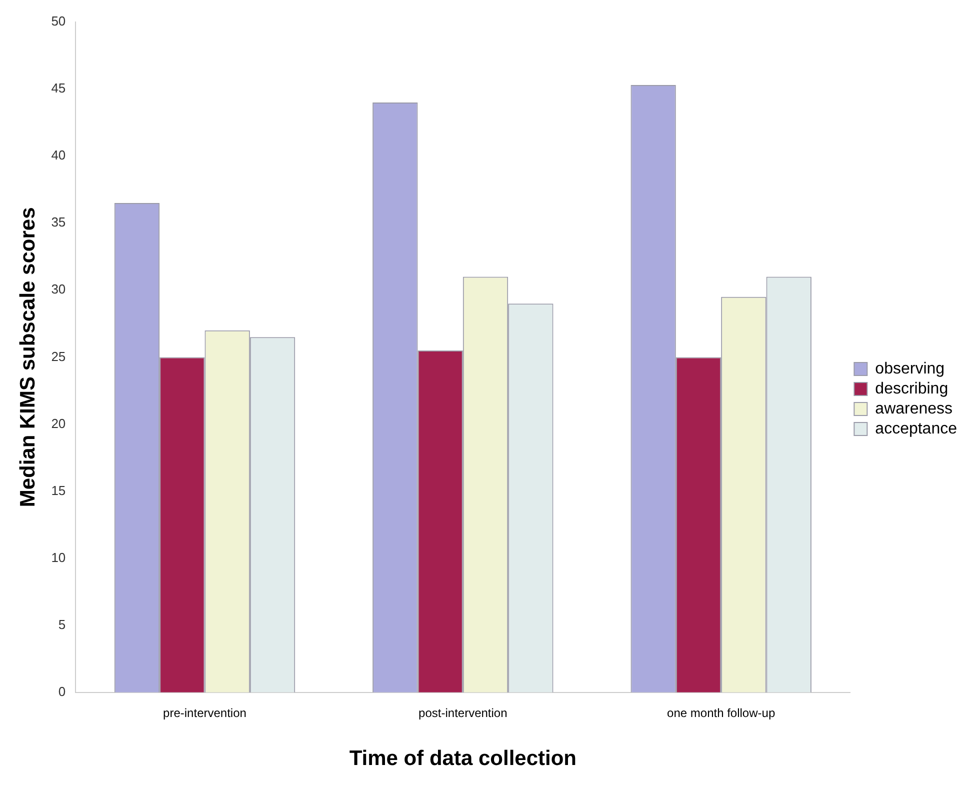 The width and height of the screenshot is (979, 788). What do you see at coordinates (462, 758) in the screenshot?
I see `x-axis-title: Time of data collection` at bounding box center [462, 758].